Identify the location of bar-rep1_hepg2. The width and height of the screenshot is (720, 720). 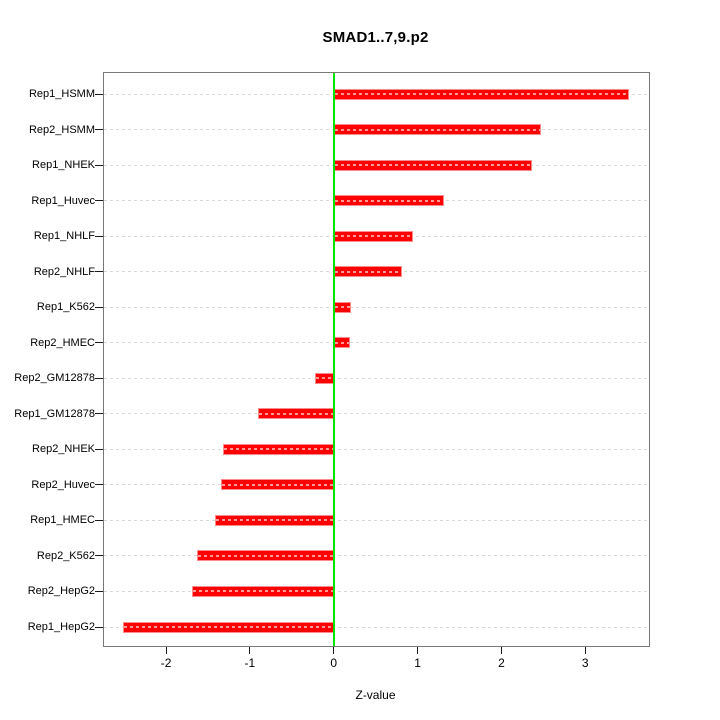
(228, 627).